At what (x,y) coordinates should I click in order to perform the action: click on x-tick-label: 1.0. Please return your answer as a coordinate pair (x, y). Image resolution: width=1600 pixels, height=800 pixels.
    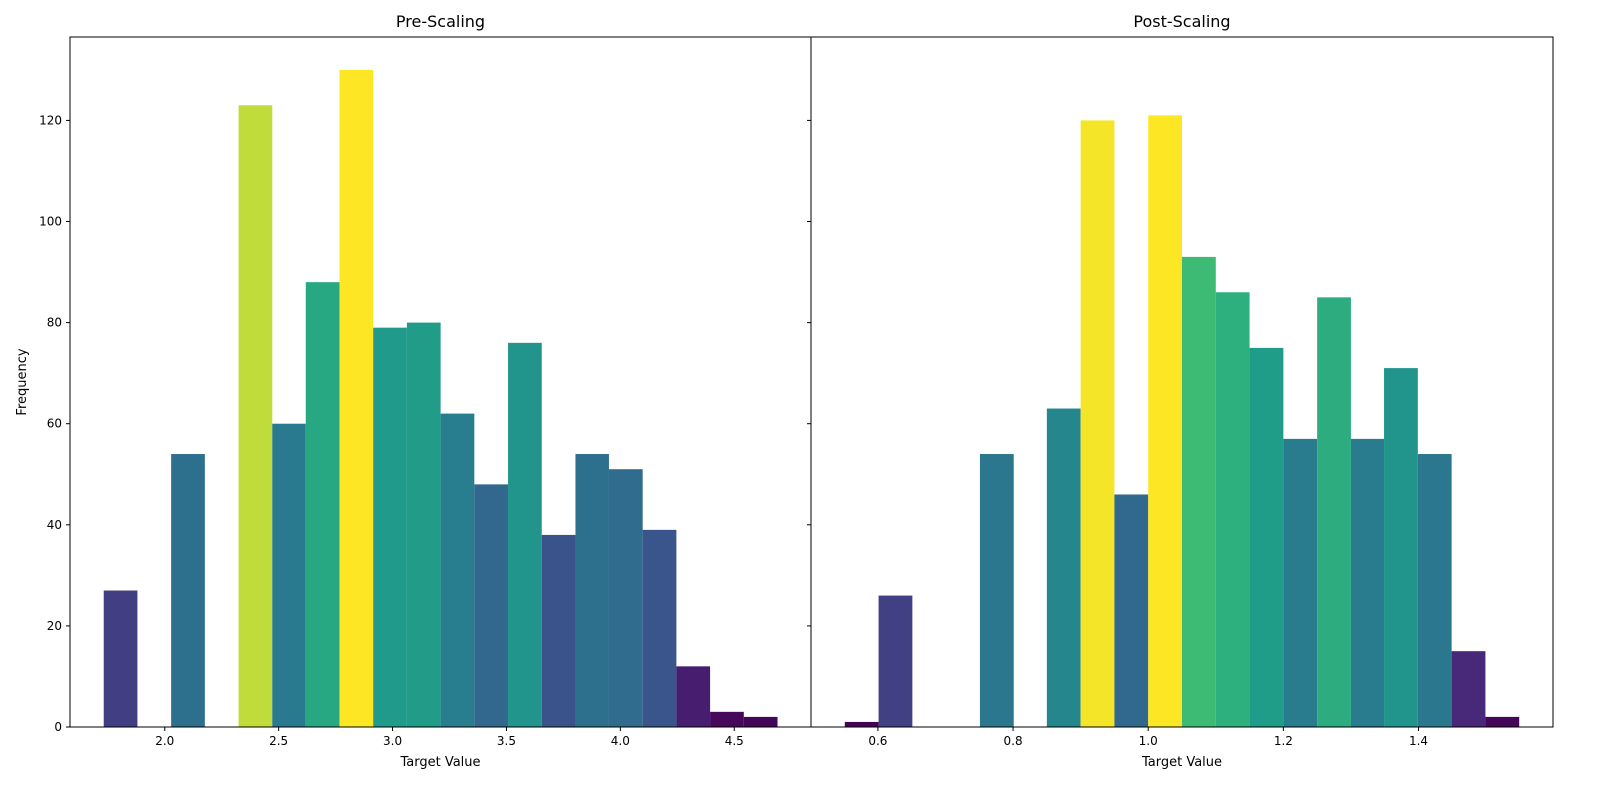
    Looking at the image, I should click on (1148, 741).